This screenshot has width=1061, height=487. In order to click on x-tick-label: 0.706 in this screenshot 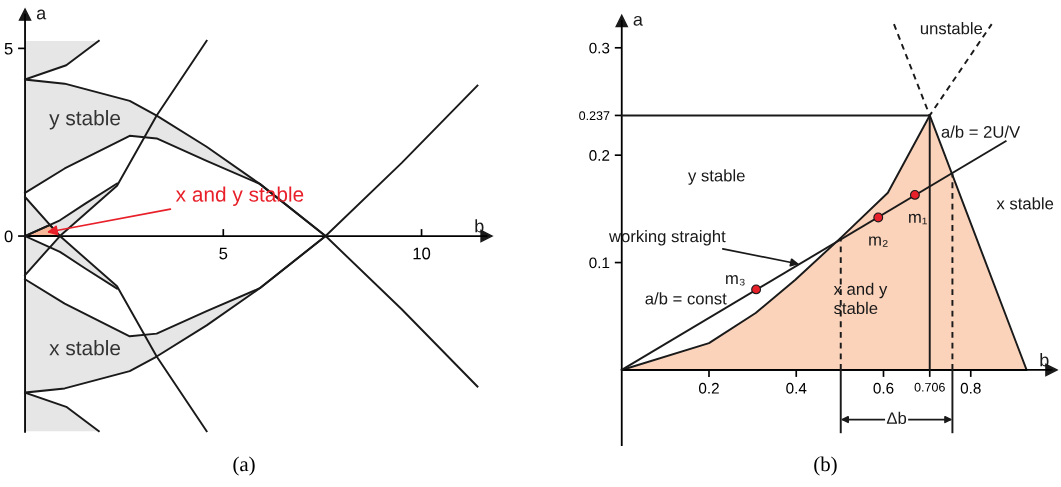, I will do `click(929, 387)`.